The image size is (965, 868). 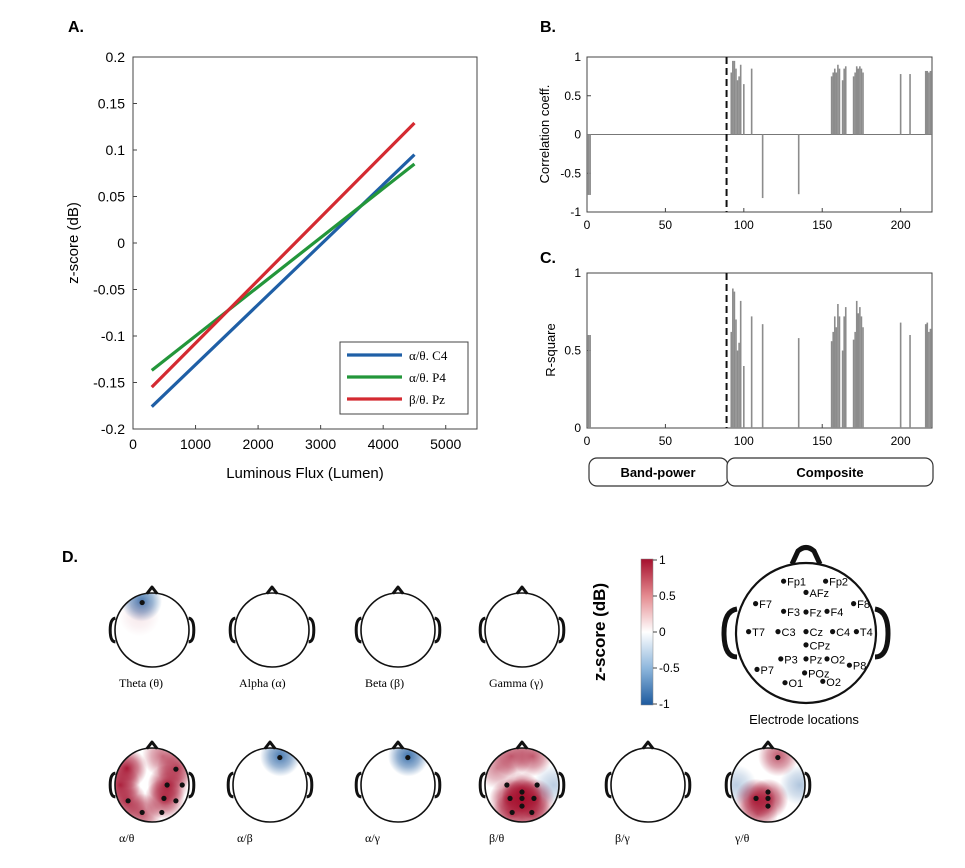 I want to click on colorbar-tick-label: 0, so click(x=662, y=632).